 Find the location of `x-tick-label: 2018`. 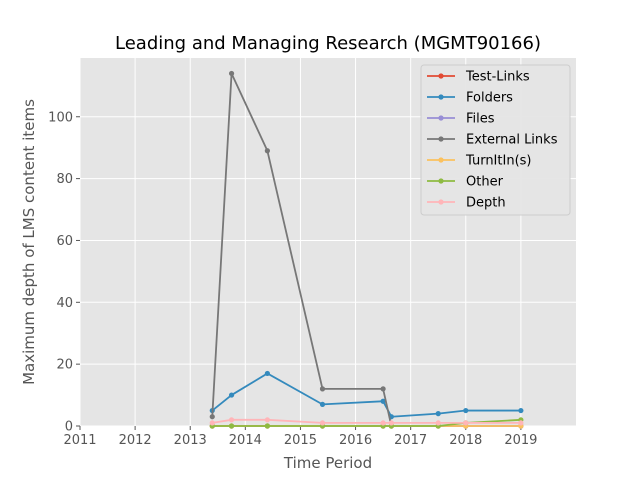

x-tick-label: 2018 is located at coordinates (465, 440).